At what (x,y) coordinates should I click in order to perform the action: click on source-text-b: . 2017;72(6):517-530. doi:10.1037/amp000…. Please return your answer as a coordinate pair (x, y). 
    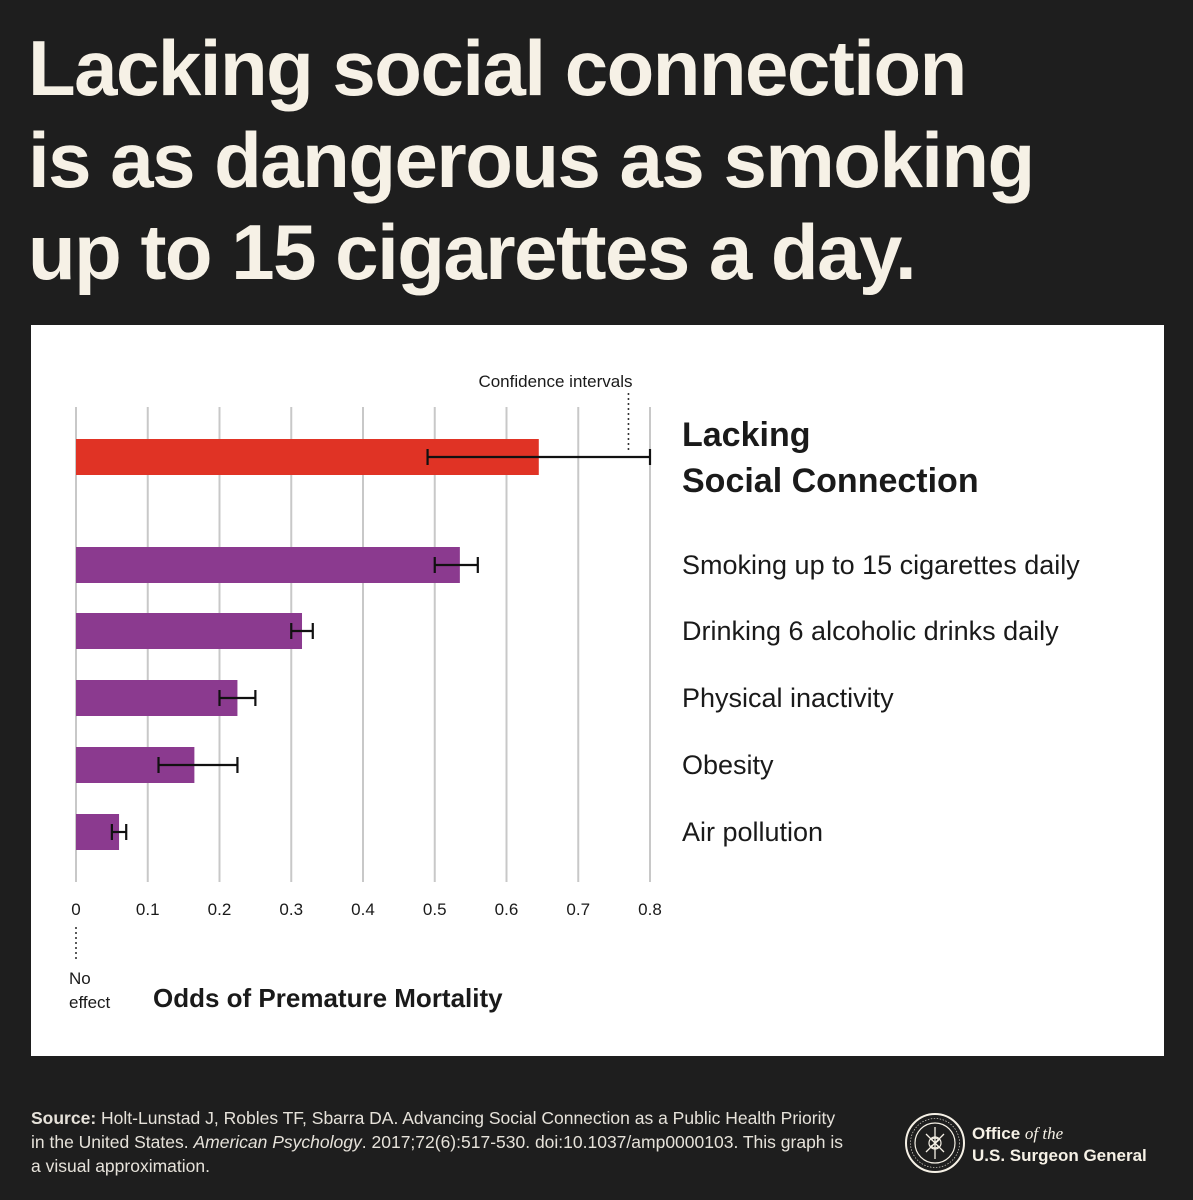
    Looking at the image, I should click on (437, 1154).